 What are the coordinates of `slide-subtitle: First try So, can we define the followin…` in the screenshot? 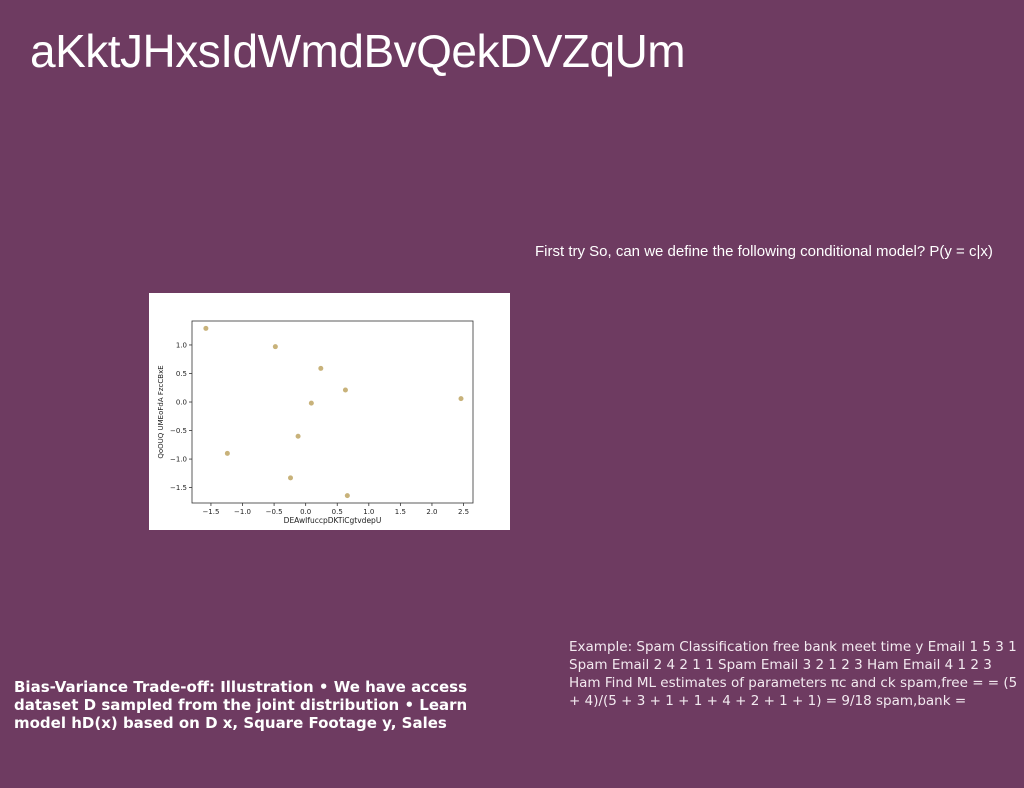 It's located at (764, 251).